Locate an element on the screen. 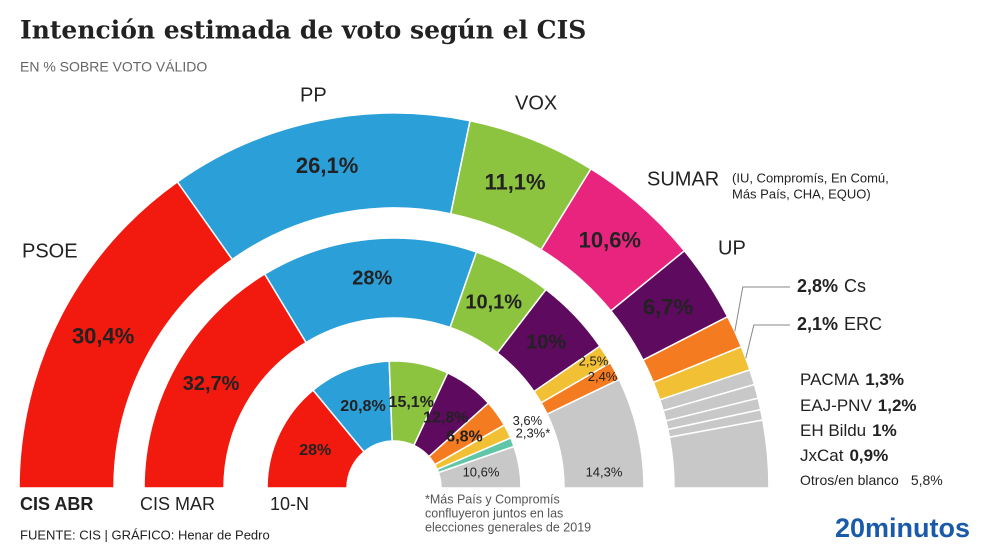  legend-entry: JxCat 0,9% is located at coordinates (844, 455).